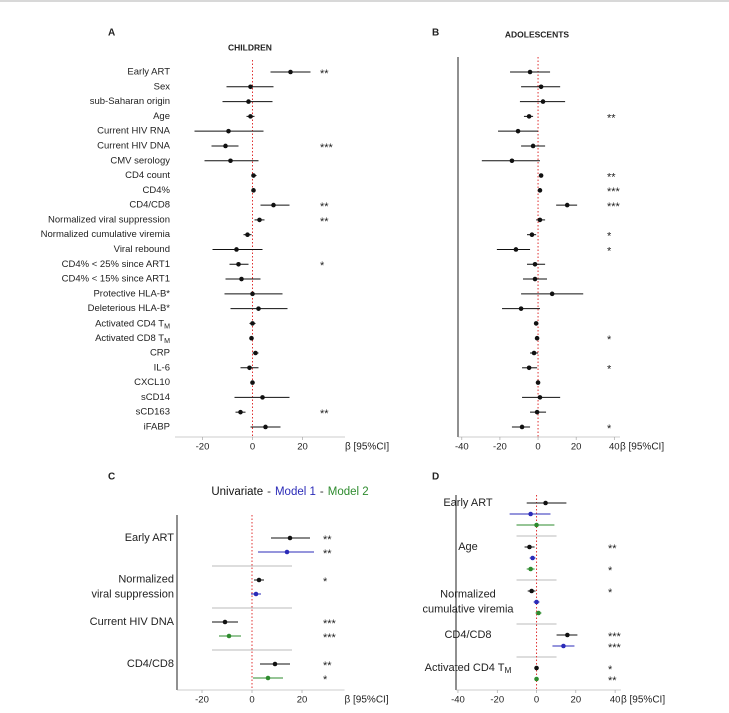 This screenshot has height=713, width=729. What do you see at coordinates (106, 234) in the screenshot?
I see `category-label: Normalized cumulative viremia` at bounding box center [106, 234].